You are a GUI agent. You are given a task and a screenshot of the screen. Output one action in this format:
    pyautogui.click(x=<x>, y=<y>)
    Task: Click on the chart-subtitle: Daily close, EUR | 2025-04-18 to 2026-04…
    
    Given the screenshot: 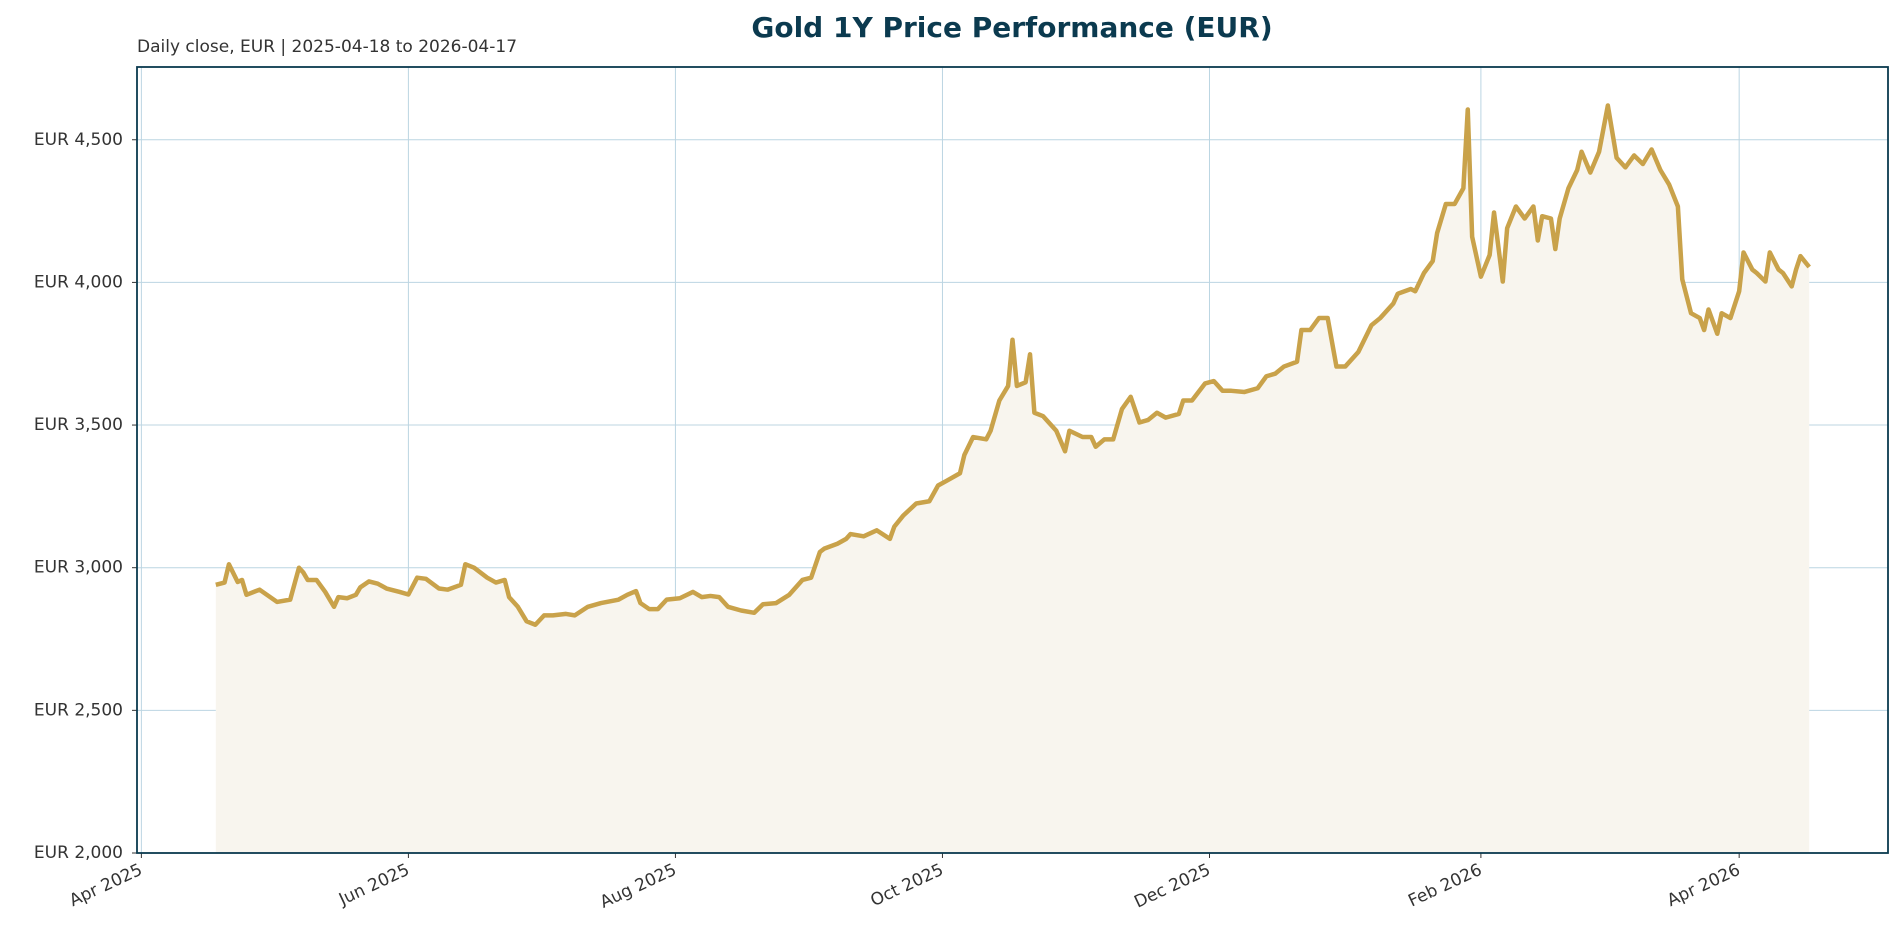 What is the action you would take?
    pyautogui.click(x=327, y=47)
    